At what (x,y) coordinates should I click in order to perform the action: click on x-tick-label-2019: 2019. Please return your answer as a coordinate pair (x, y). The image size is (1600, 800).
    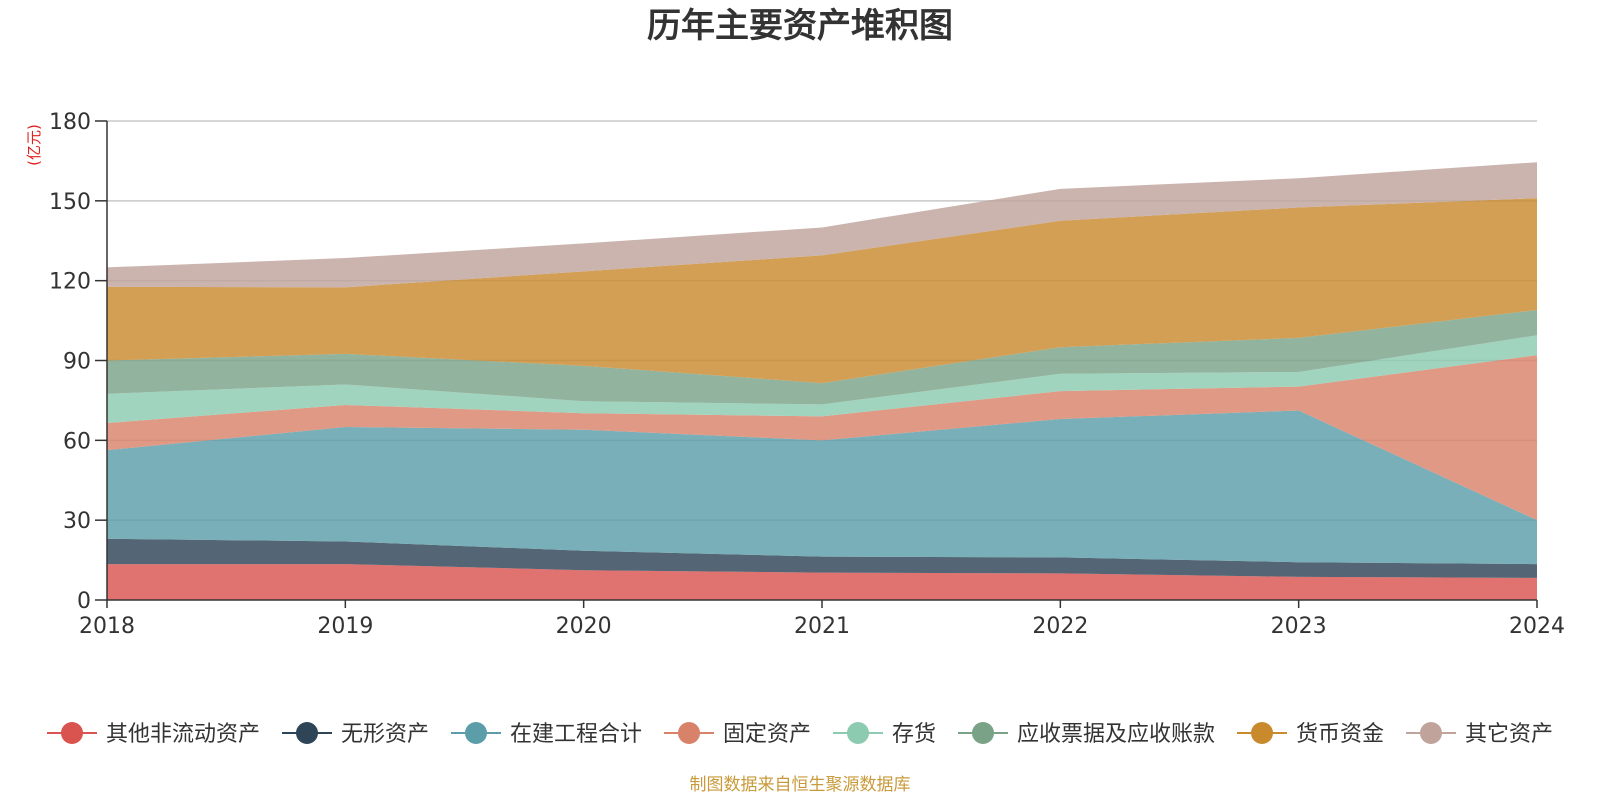
    Looking at the image, I should click on (345, 626).